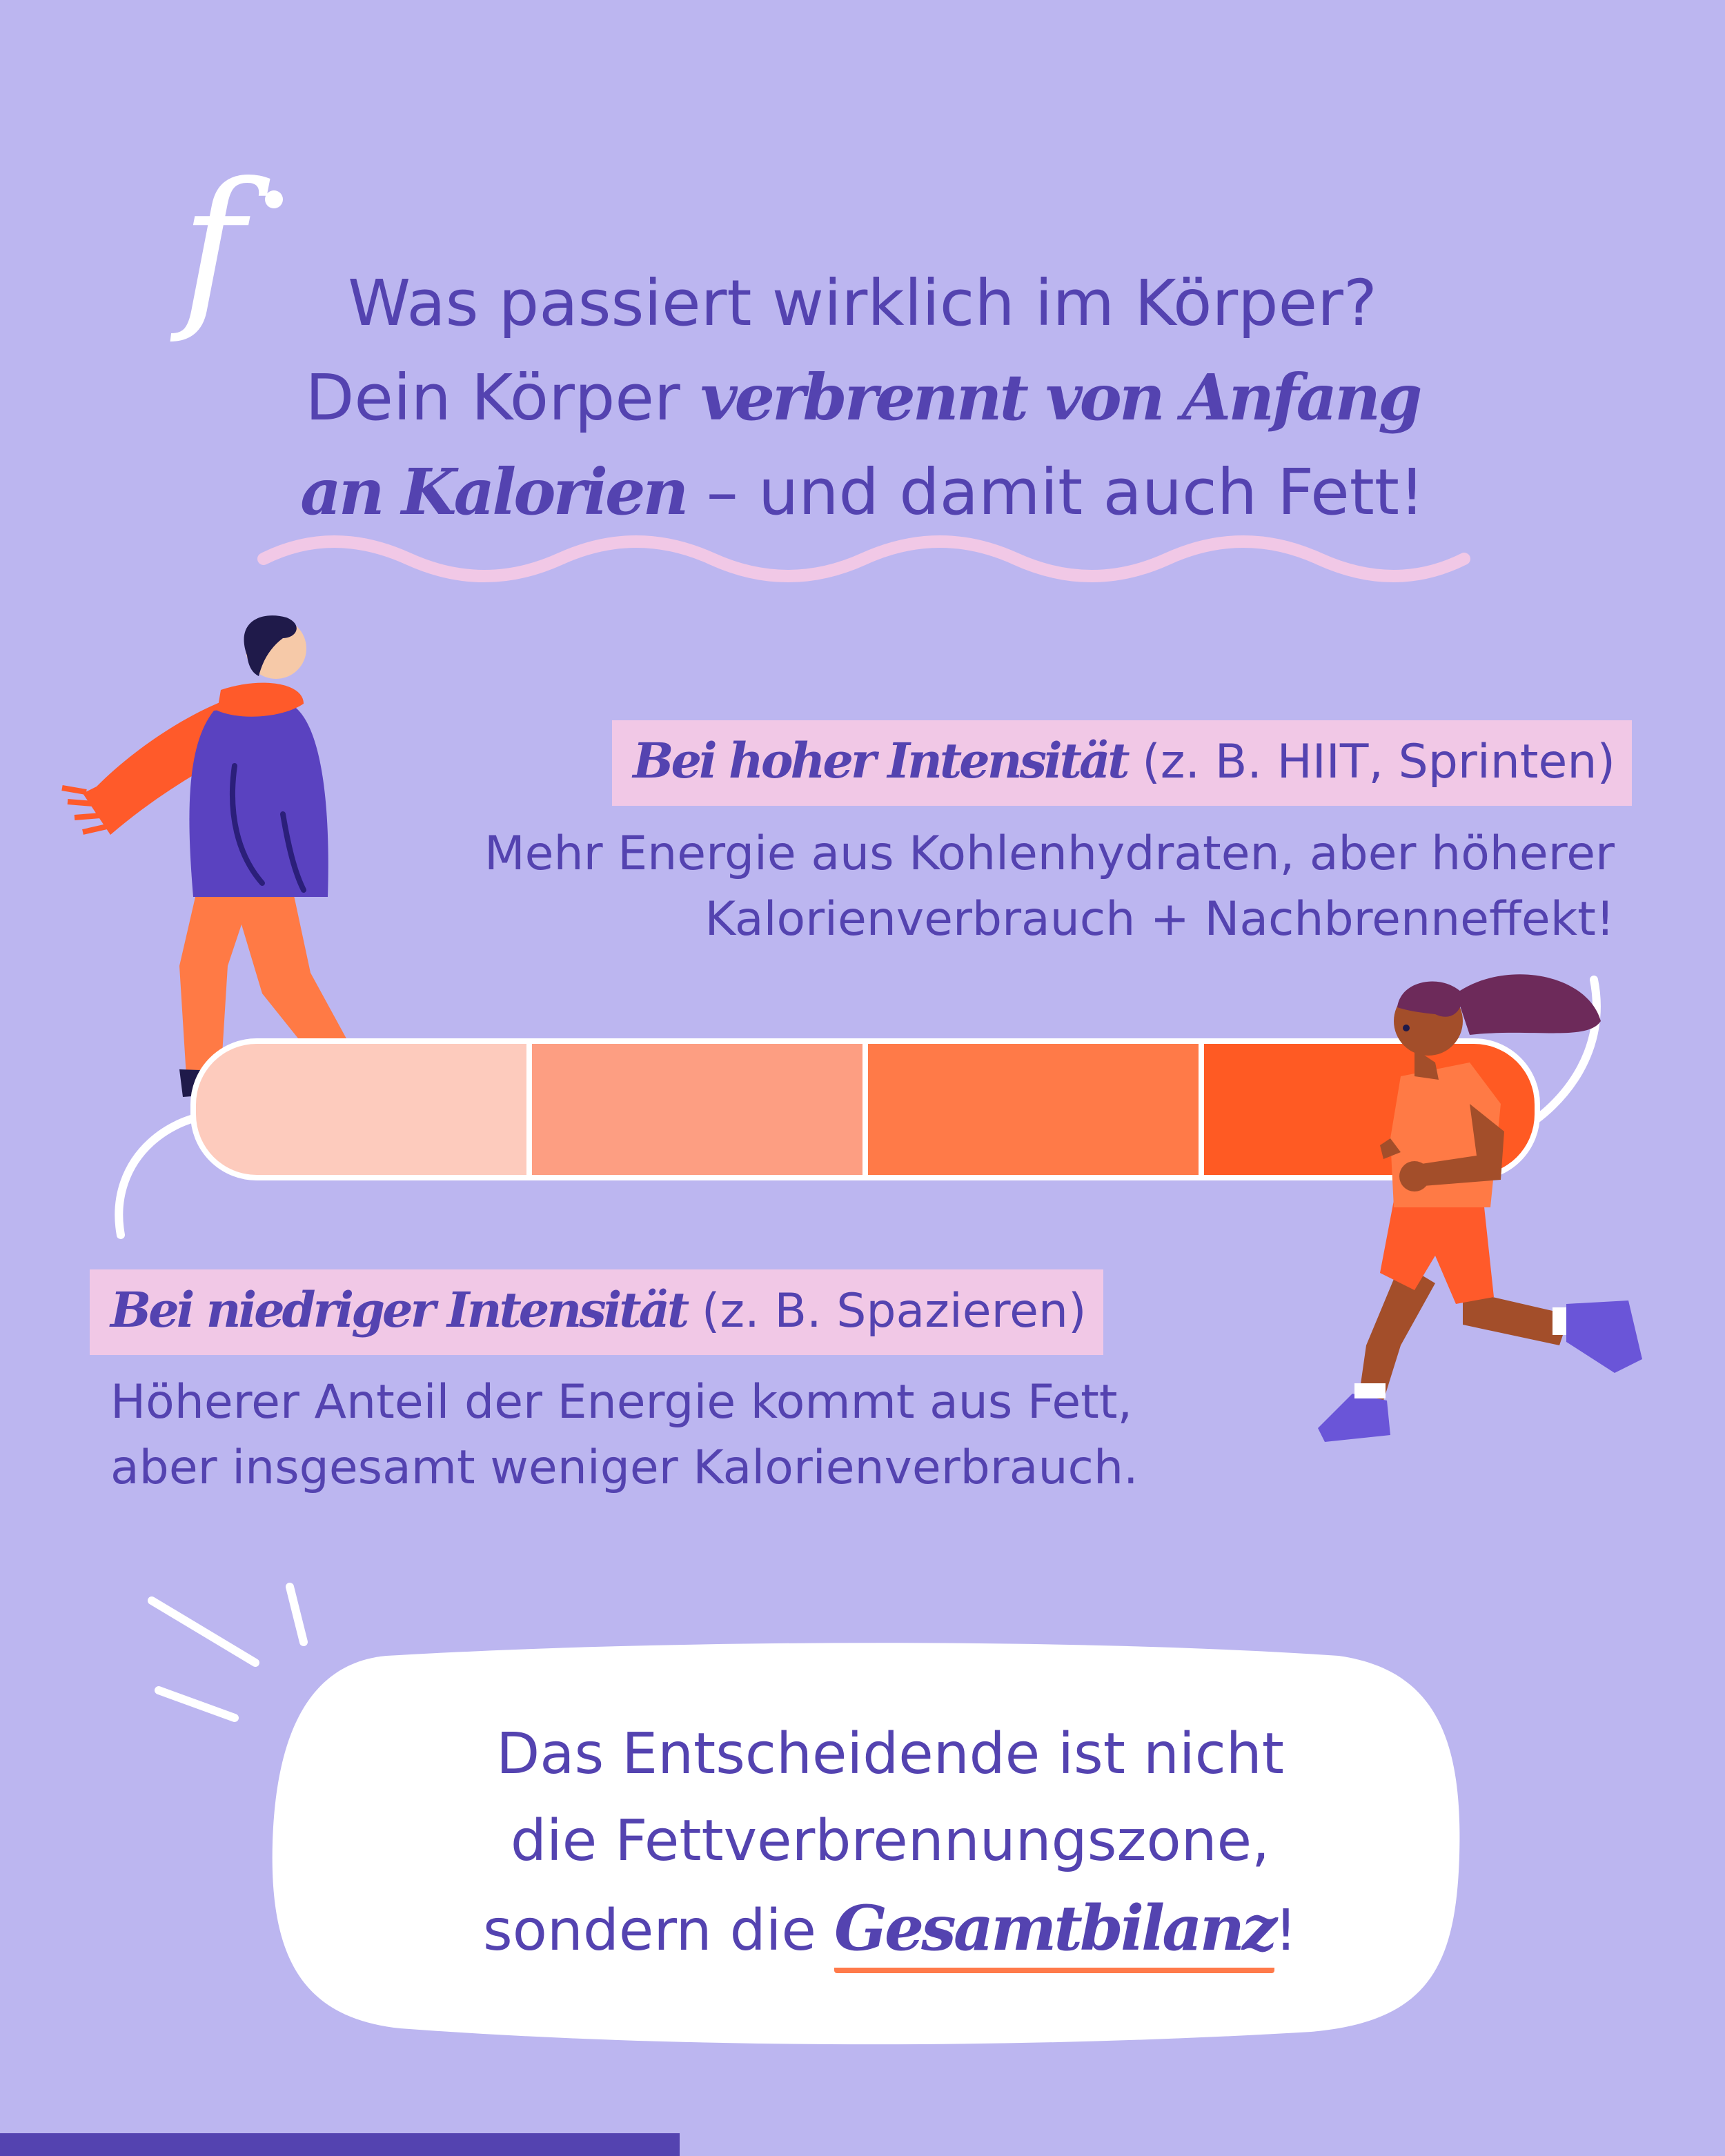  Describe the element at coordinates (862, 303) in the screenshot. I see `headline-line-1: Was passiert wirklich im Körper?` at that location.